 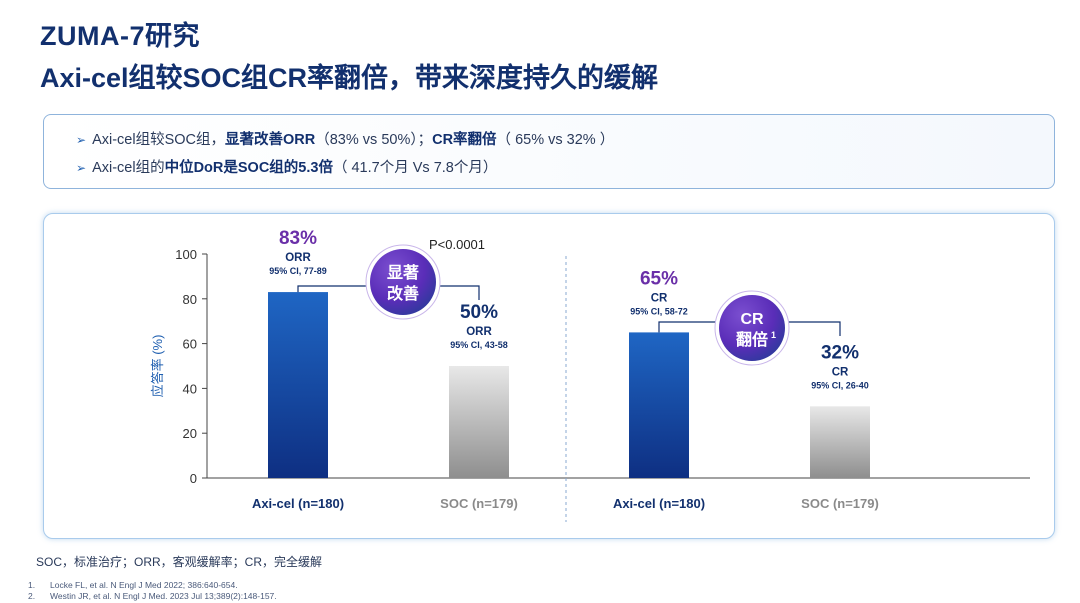 What do you see at coordinates (457, 244) in the screenshot?
I see `p-value-label: P<0.0001` at bounding box center [457, 244].